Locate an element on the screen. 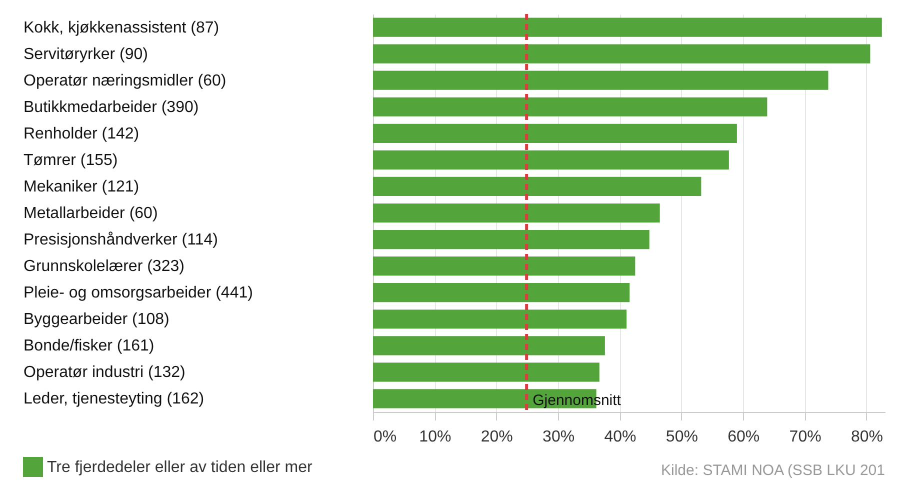 The height and width of the screenshot is (481, 899). y-tick-label: Operatør industri (132) is located at coordinates (105, 373).